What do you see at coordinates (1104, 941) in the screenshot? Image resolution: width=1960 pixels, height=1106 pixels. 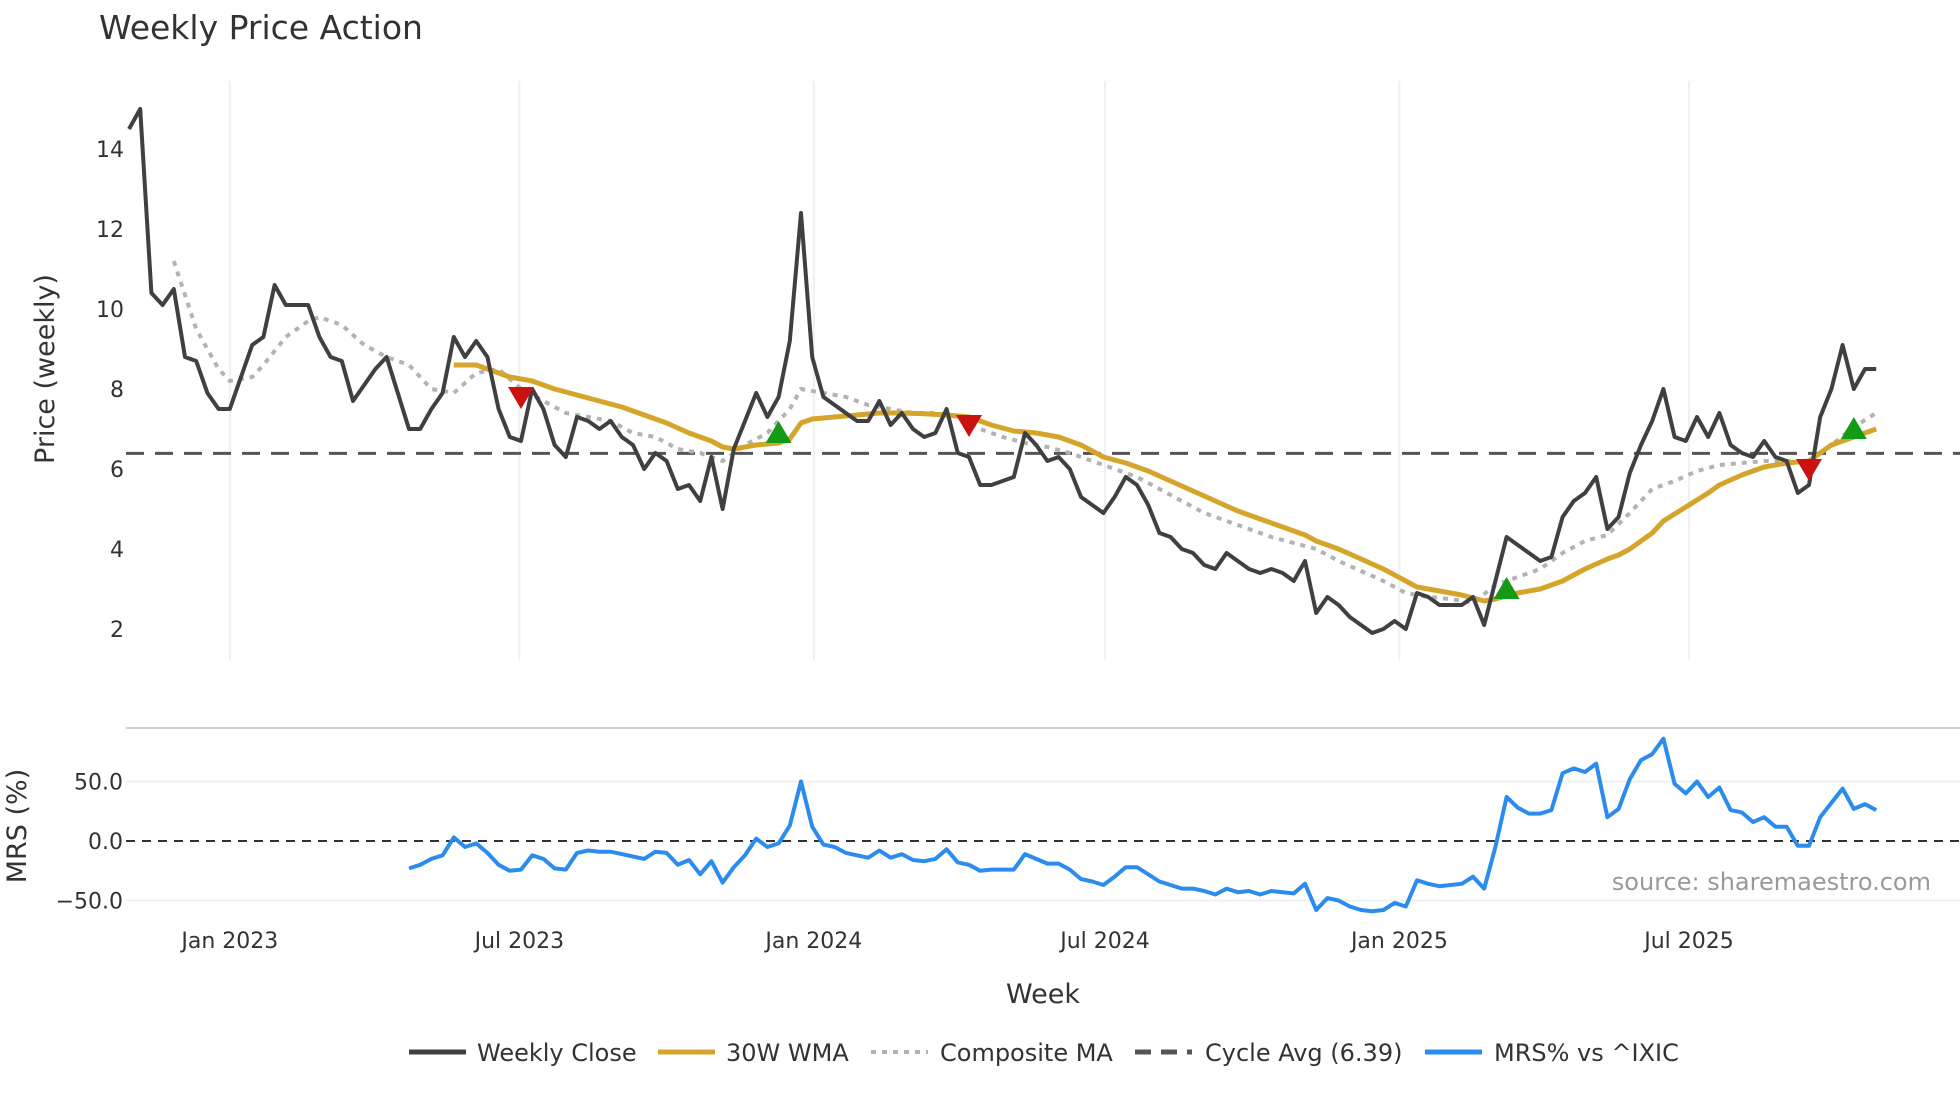 I see `x-tick-label: Jul 2024` at bounding box center [1104, 941].